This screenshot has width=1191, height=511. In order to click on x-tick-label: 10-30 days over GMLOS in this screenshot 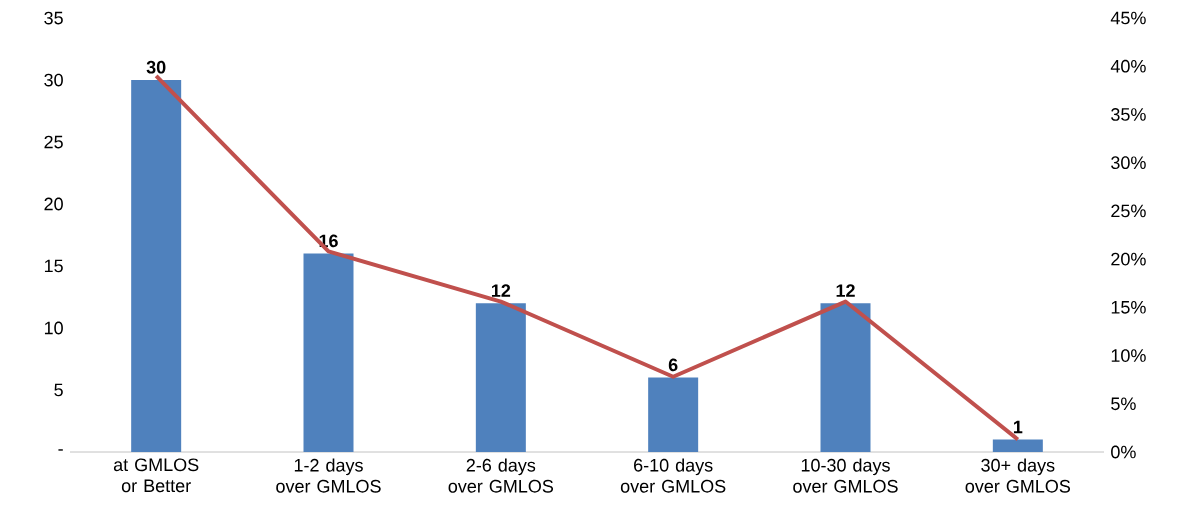, I will do `click(845, 475)`.